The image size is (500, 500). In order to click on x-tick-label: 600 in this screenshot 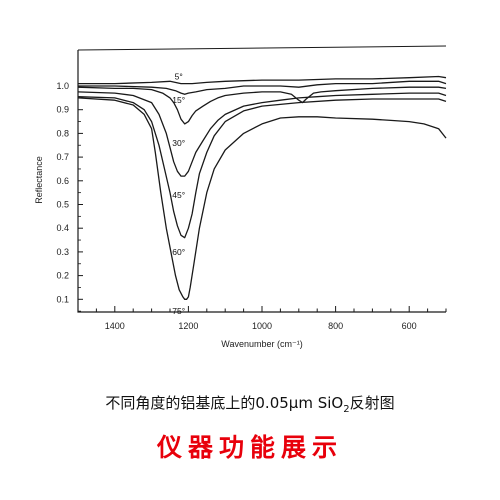, I will do `click(409, 326)`.